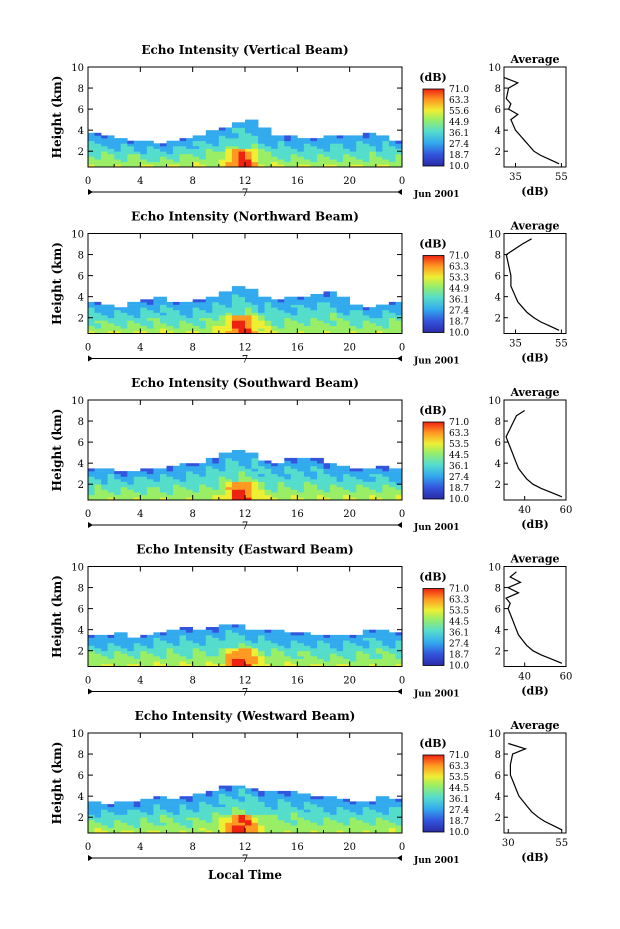  What do you see at coordinates (535, 450) in the screenshot?
I see `profile-frame` at bounding box center [535, 450].